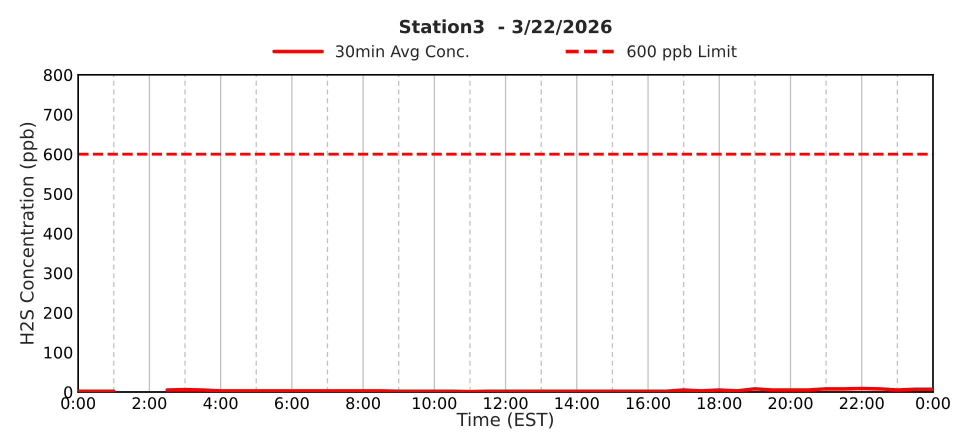  What do you see at coordinates (682, 52) in the screenshot?
I see `legend-label: 600 ppb Limit` at bounding box center [682, 52].